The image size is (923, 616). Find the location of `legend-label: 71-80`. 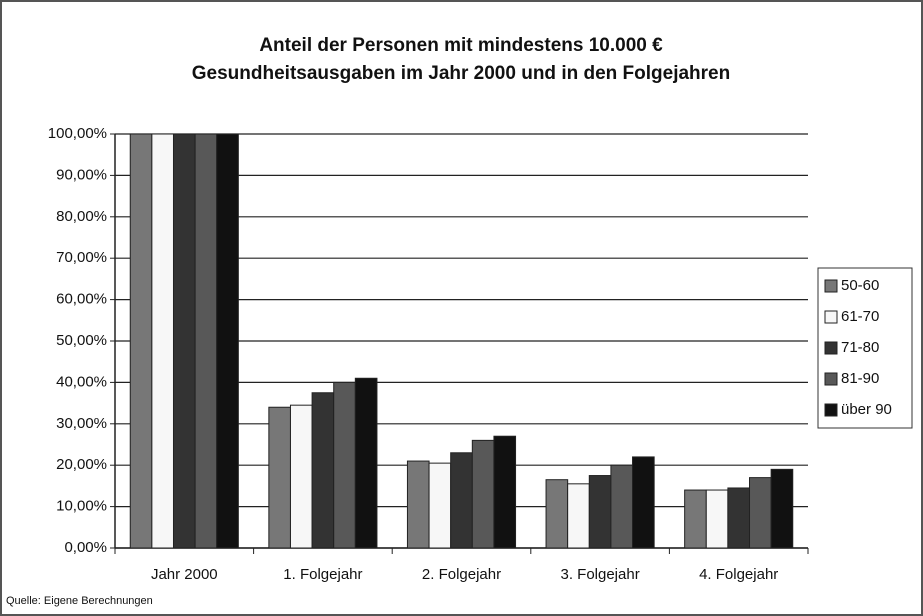

legend-label: 71-80 is located at coordinates (860, 347).